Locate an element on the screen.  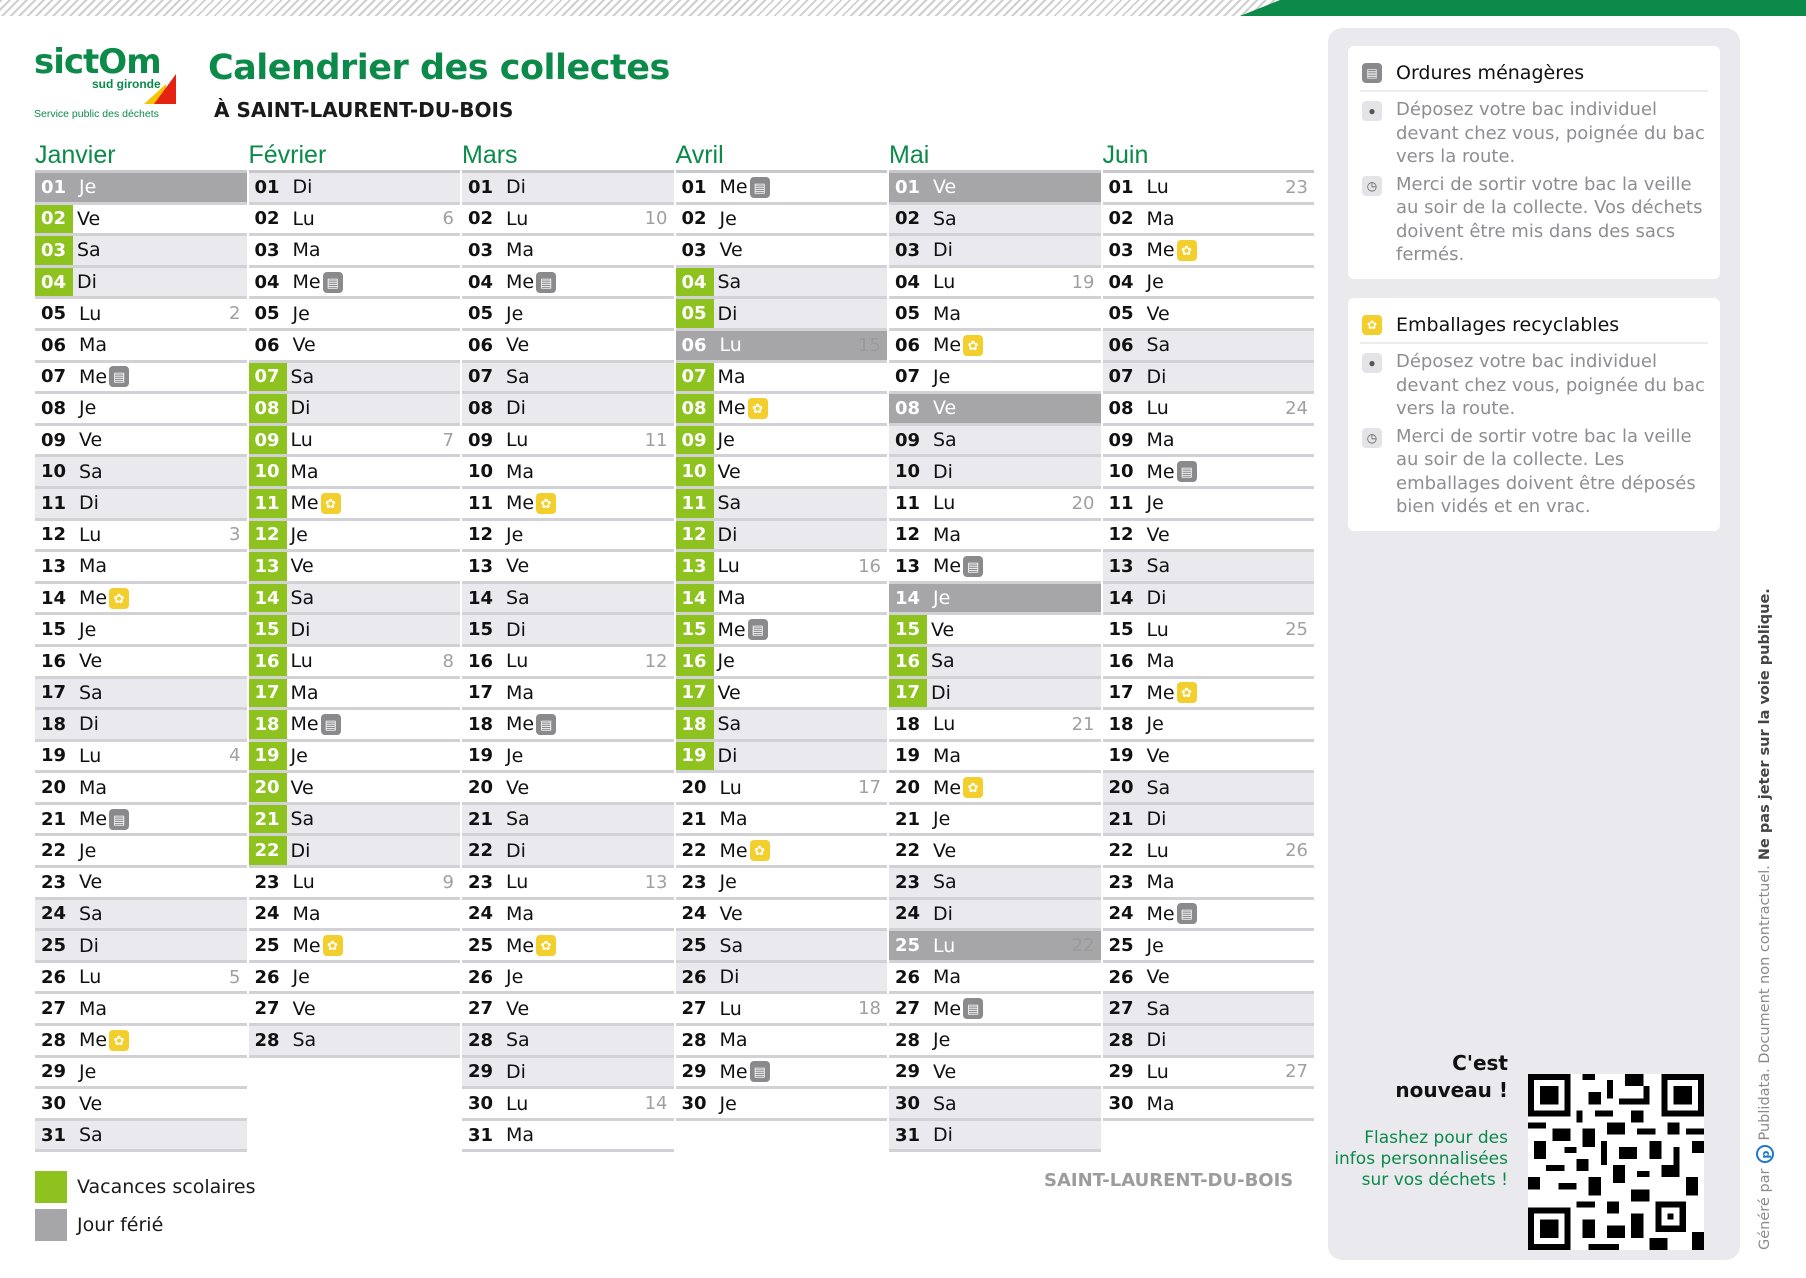
day-number: 21 is located at coordinates (267, 819).